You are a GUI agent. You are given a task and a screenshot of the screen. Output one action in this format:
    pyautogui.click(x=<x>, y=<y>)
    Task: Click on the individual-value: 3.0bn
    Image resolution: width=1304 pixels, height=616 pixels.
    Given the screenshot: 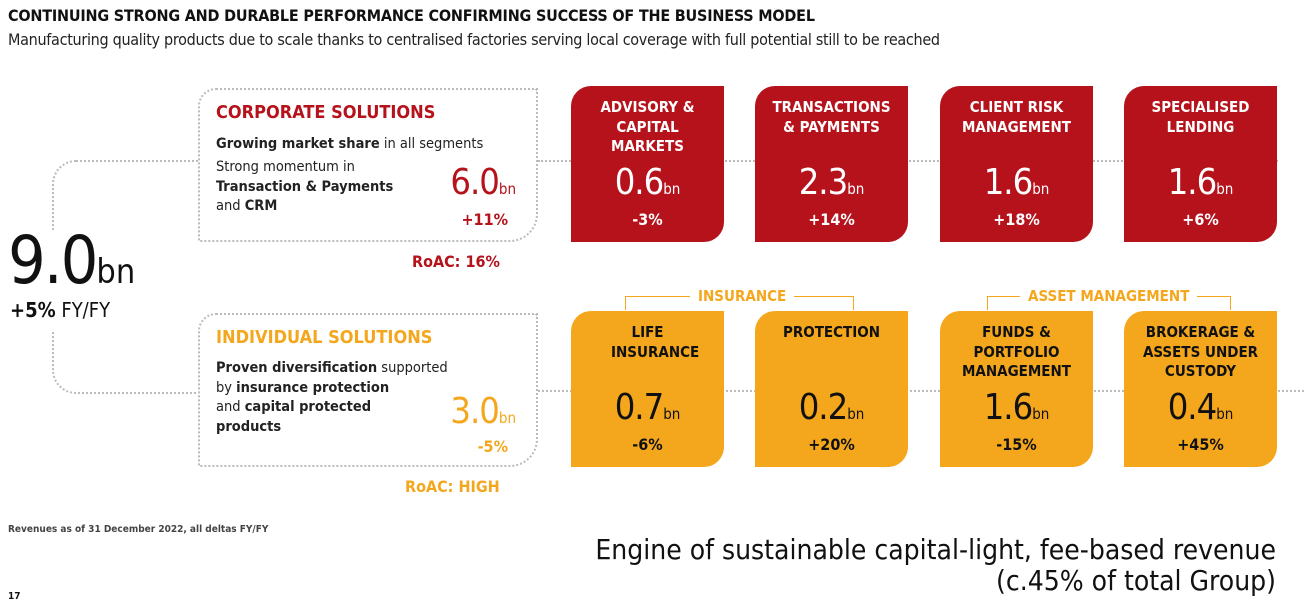 What is the action you would take?
    pyautogui.click(x=483, y=411)
    